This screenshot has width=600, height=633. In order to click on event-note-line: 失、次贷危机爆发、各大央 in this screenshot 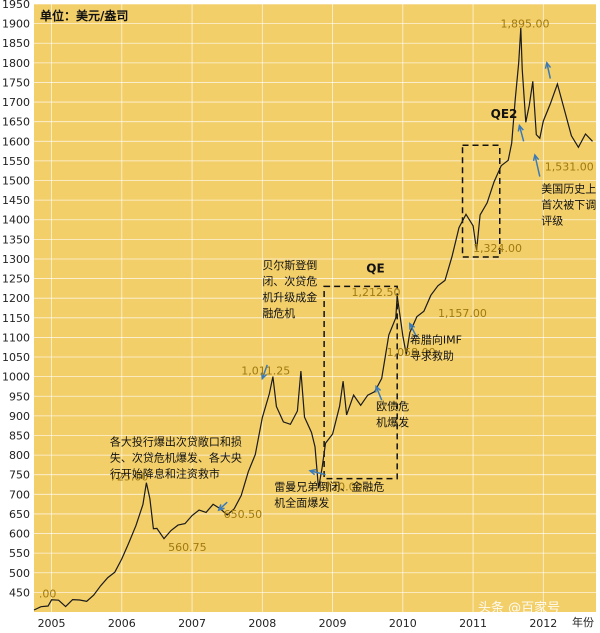, I will do `click(176, 457)`.